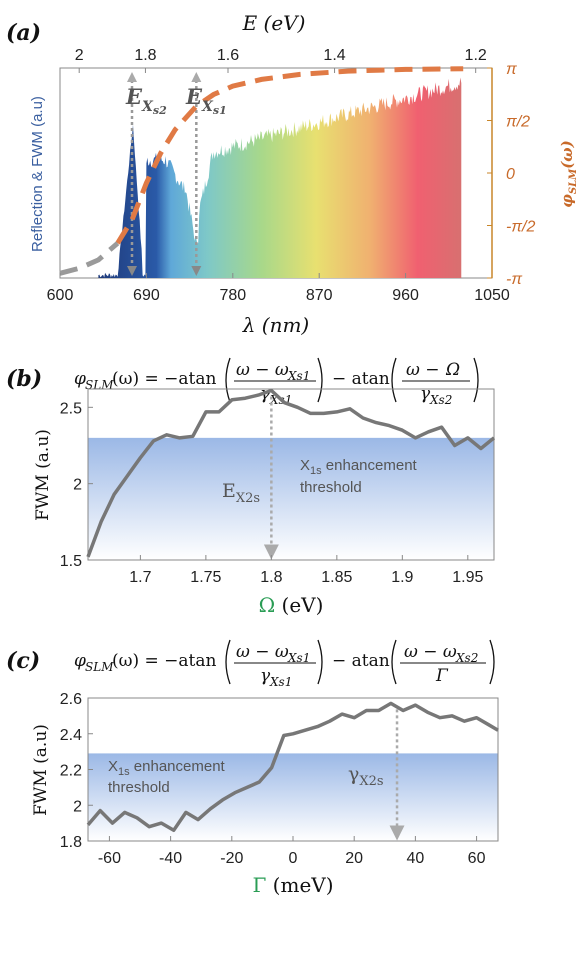 This screenshot has height=960, width=586. Describe the element at coordinates (477, 858) in the screenshot. I see `panel-c-x-tick-label: 60` at that location.